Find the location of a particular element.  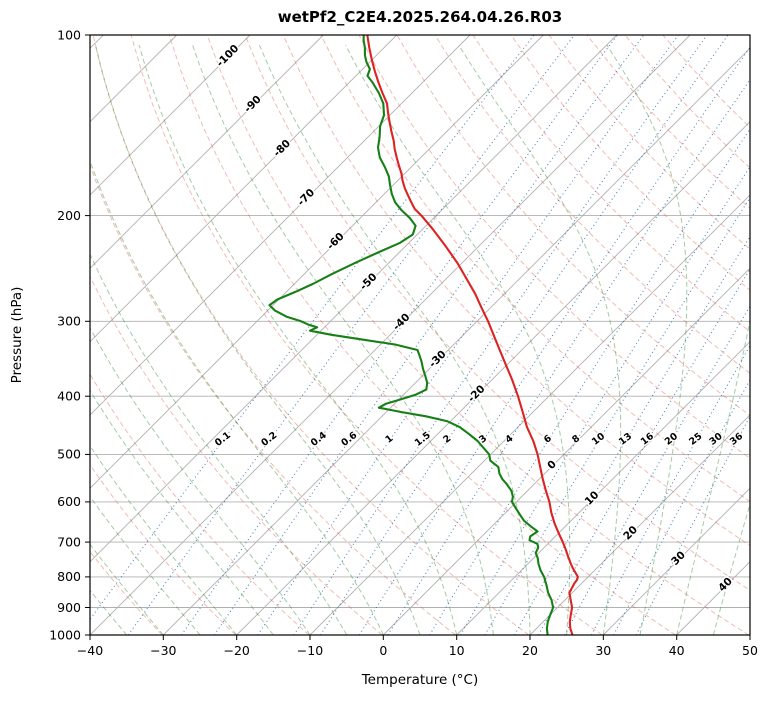

svg-text: 0.4 is located at coordinates (319, 439).